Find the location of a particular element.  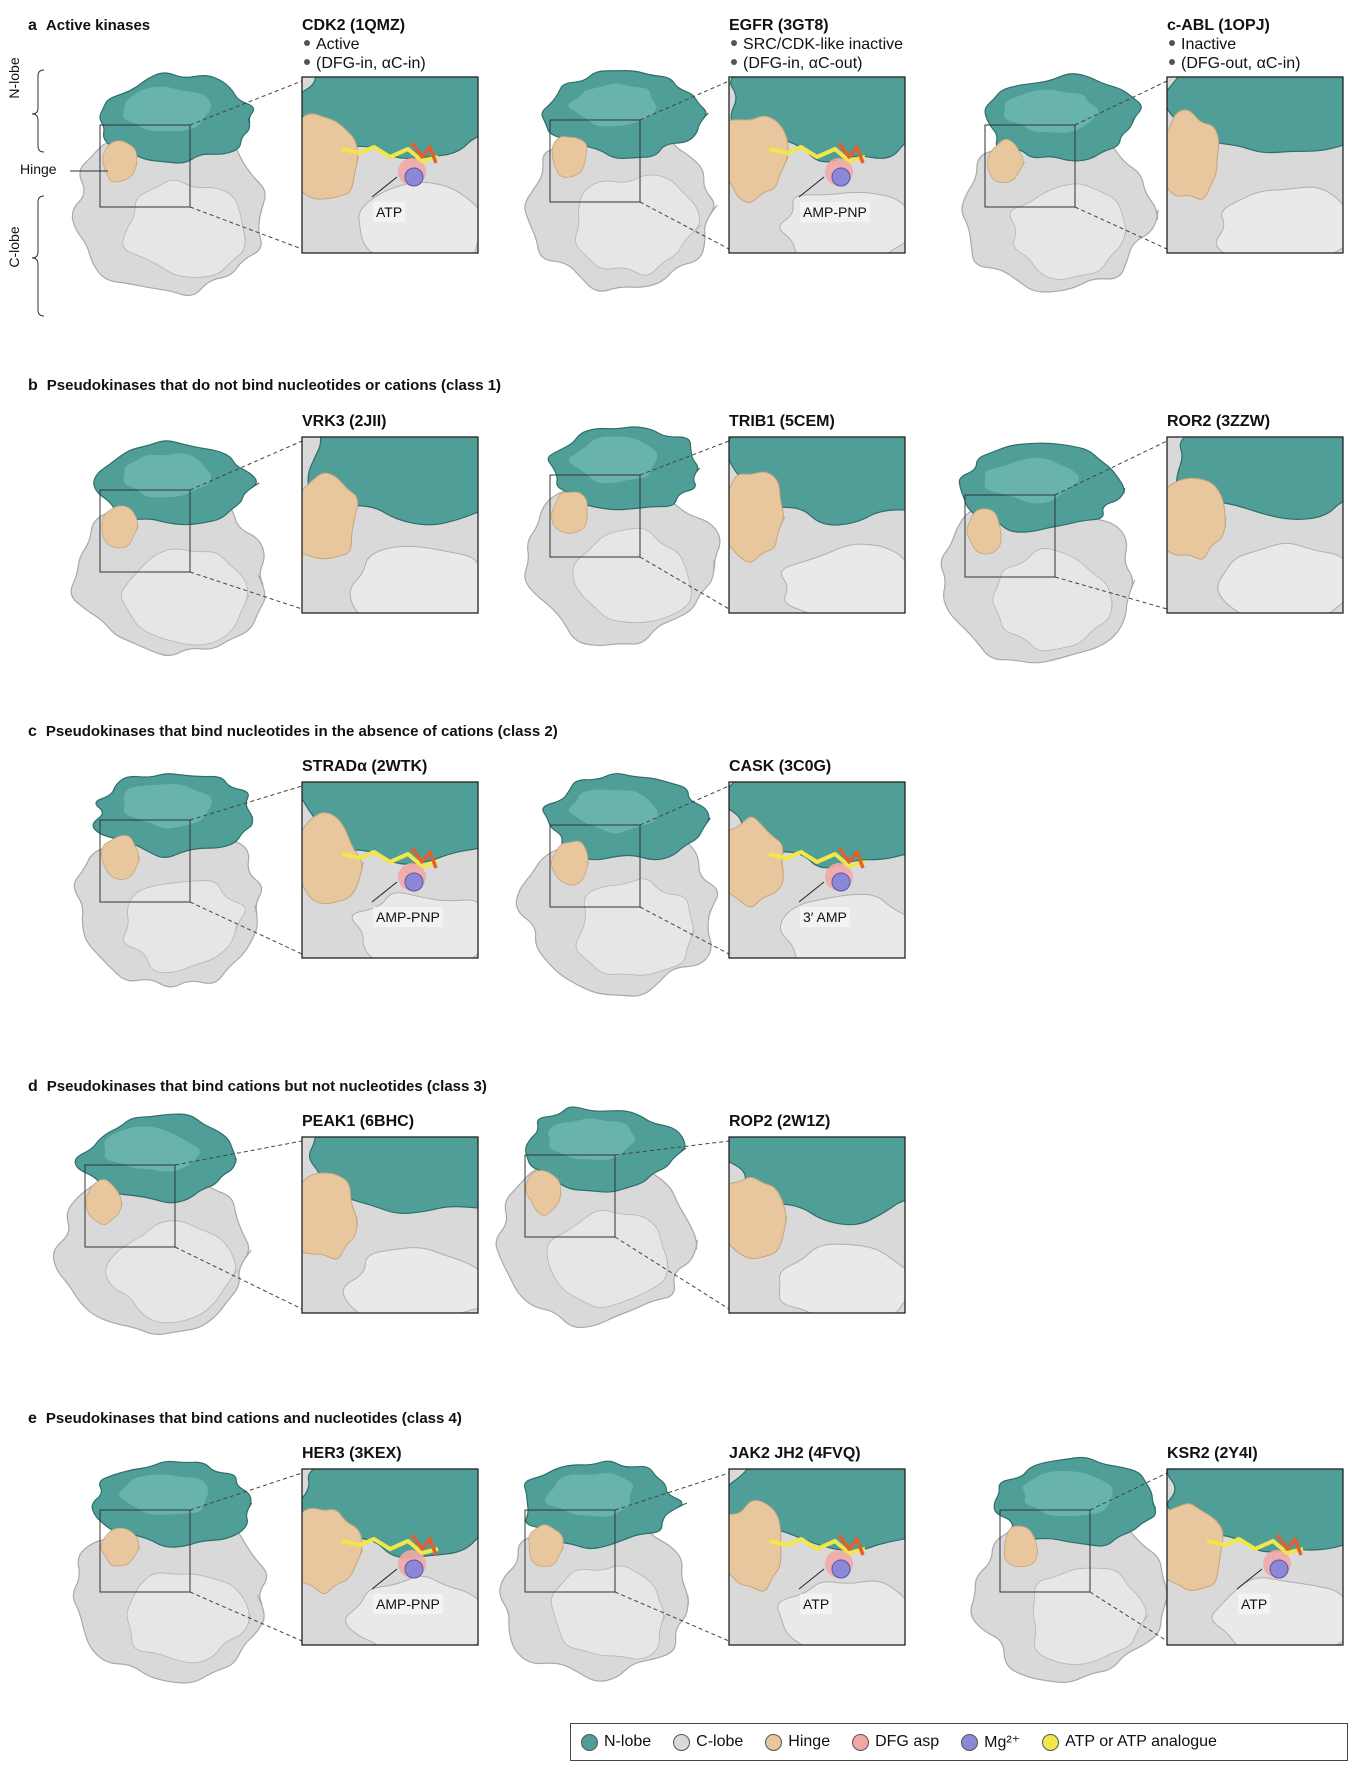

structure-cabl is located at coordinates (1064, 183).